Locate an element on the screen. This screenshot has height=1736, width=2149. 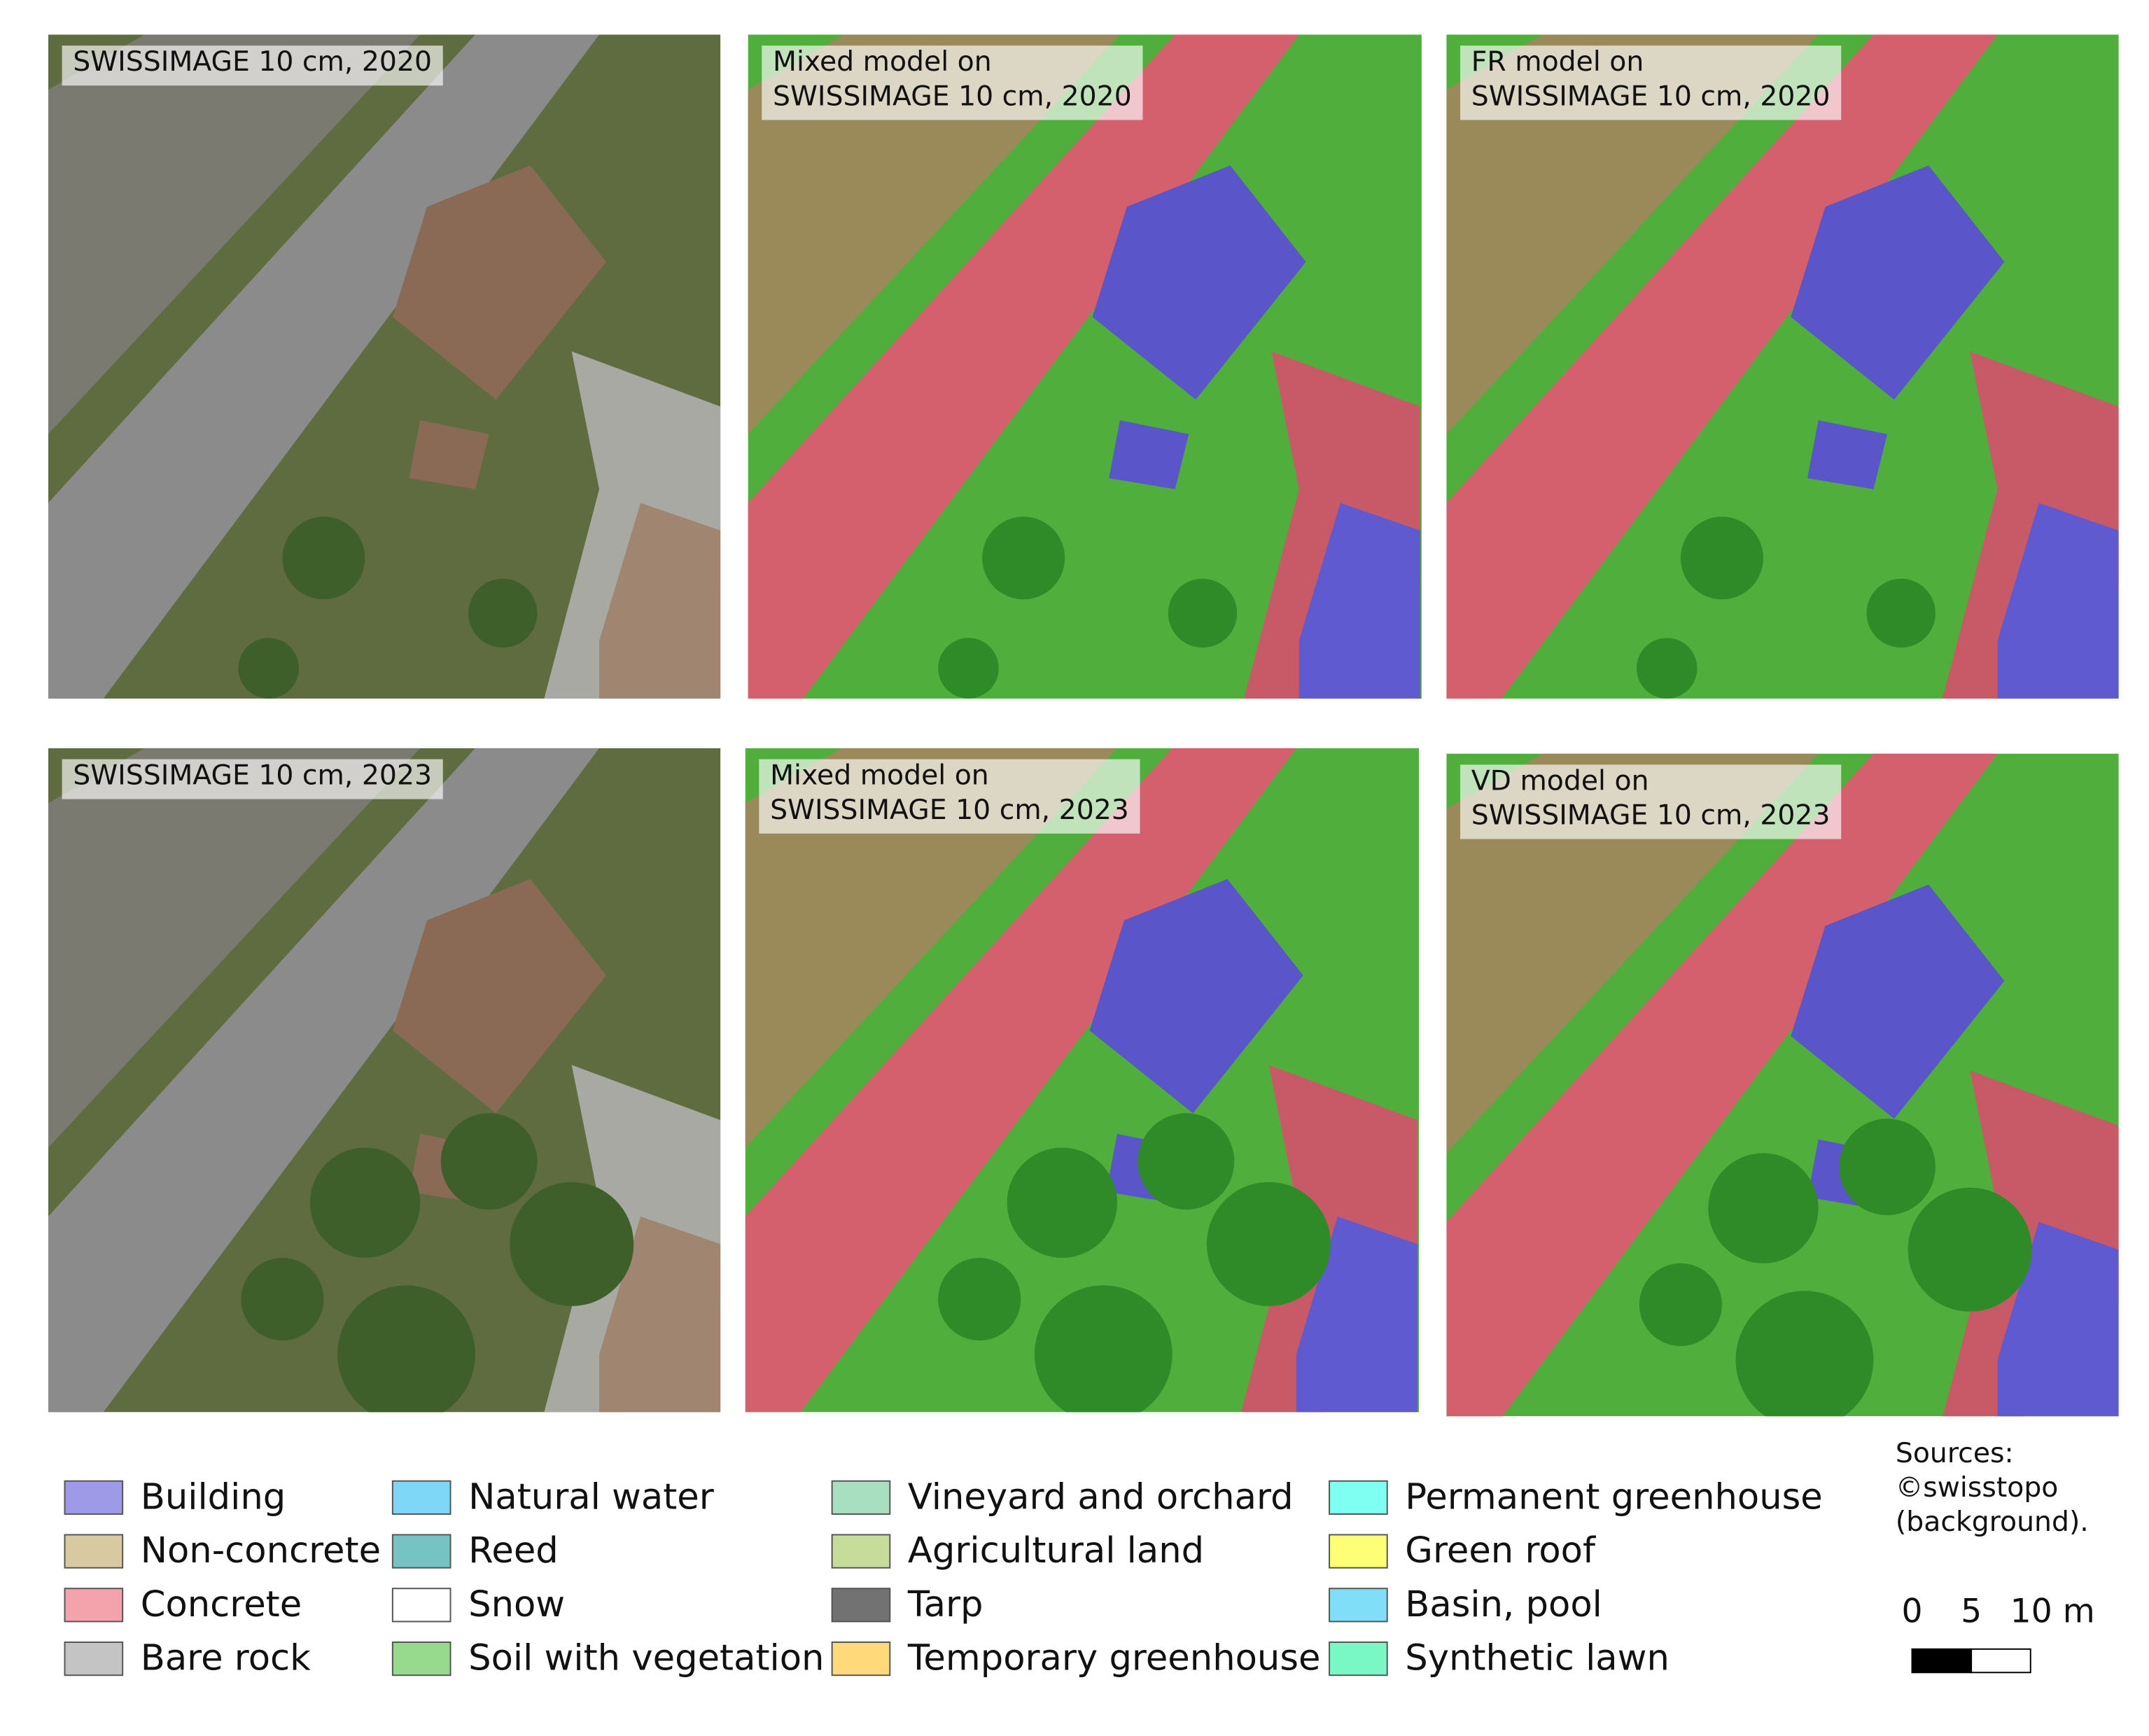
scale-label: 0 is located at coordinates (1911, 1611).